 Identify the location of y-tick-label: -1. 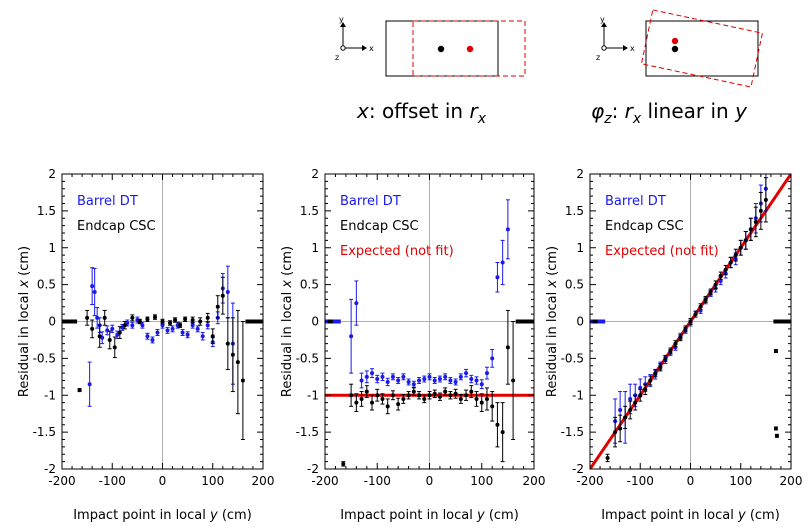
(313, 395).